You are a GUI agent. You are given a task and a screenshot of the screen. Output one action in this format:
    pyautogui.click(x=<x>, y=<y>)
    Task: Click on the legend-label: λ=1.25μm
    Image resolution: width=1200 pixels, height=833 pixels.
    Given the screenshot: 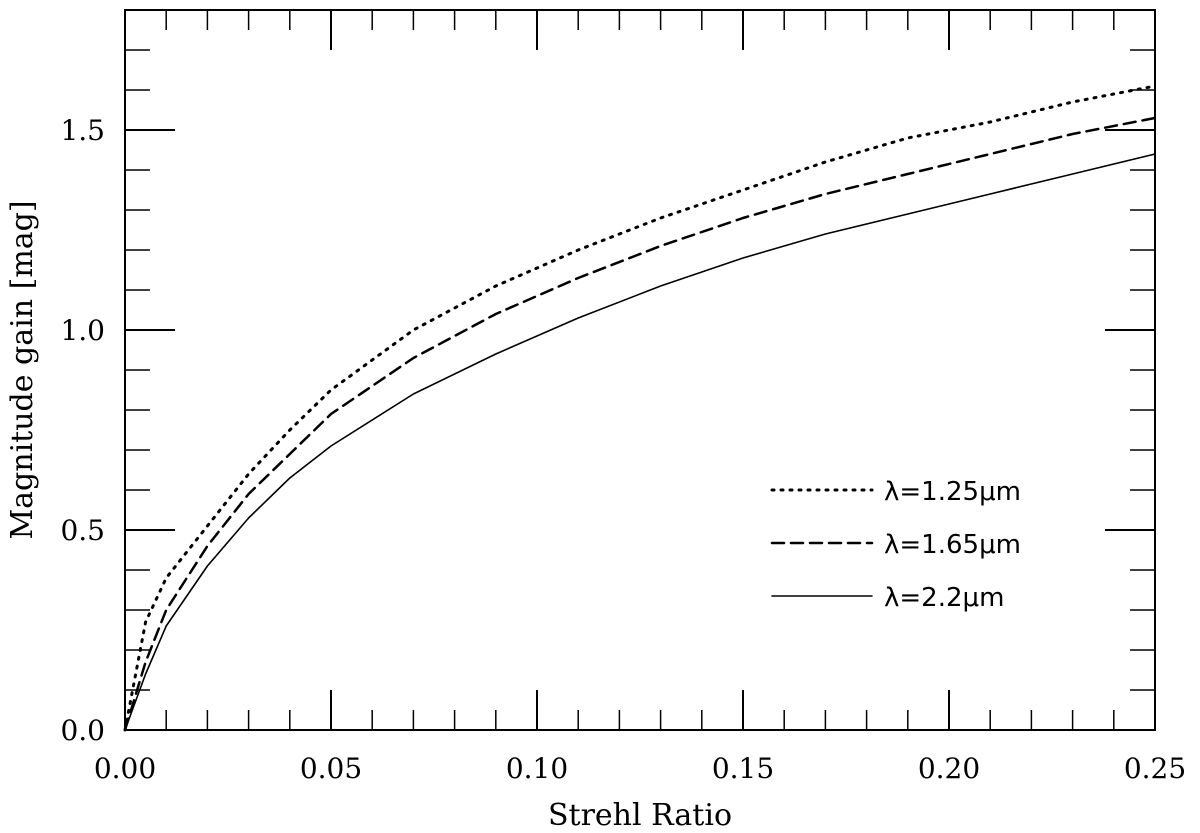 What is the action you would take?
    pyautogui.click(x=952, y=492)
    